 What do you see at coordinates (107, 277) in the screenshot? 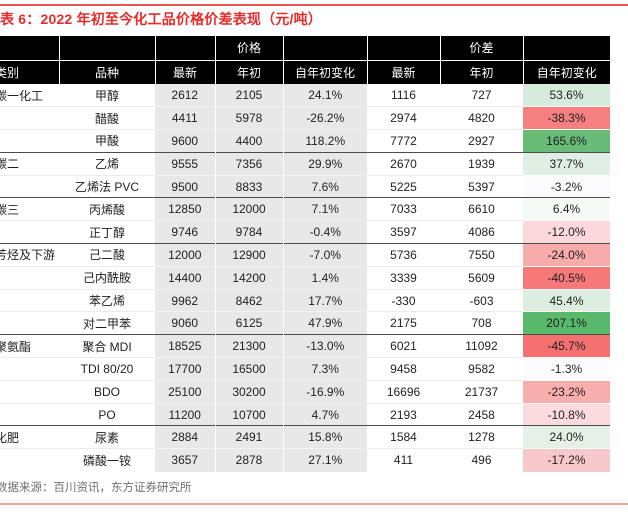
I see `product-cell: 己内酰胺` at bounding box center [107, 277].